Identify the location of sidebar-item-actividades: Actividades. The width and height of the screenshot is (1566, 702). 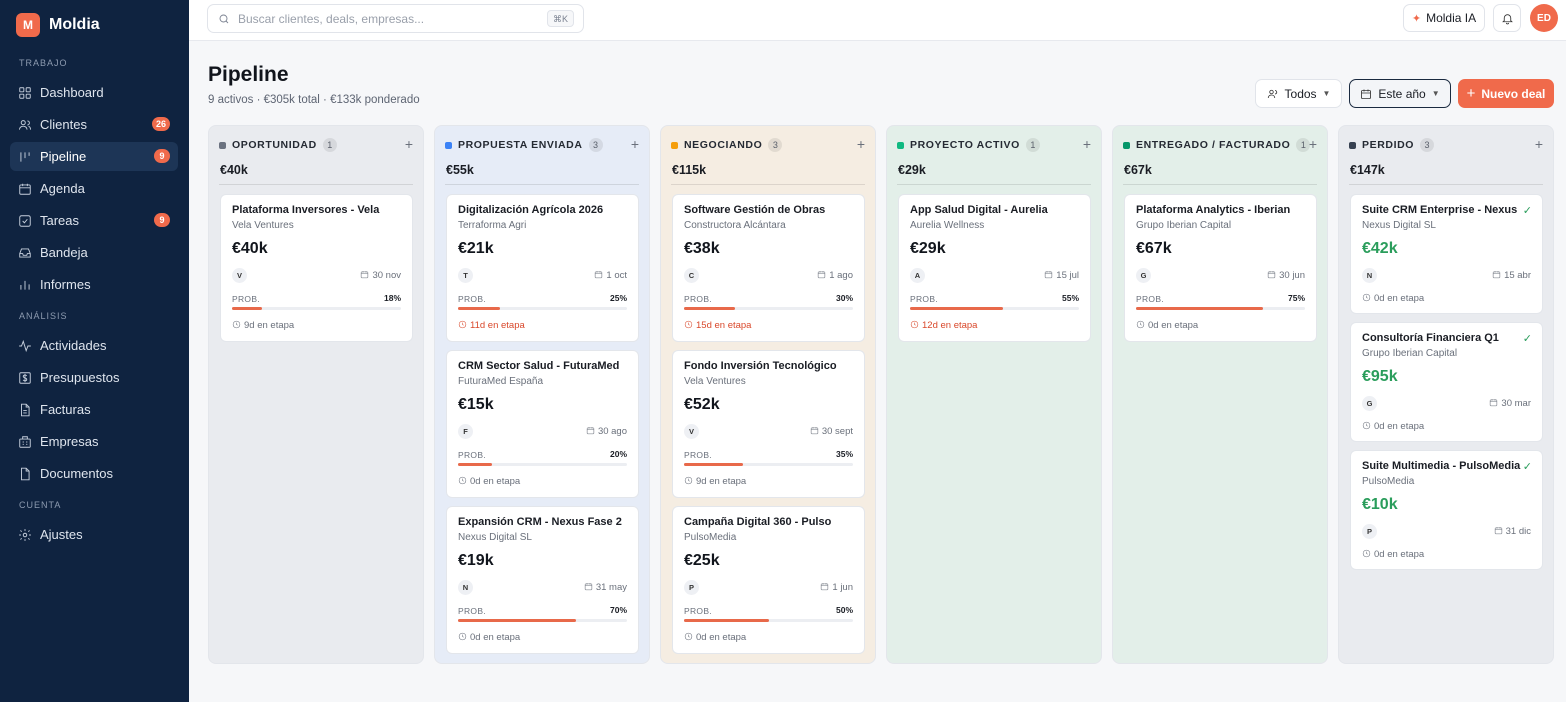
(94, 345).